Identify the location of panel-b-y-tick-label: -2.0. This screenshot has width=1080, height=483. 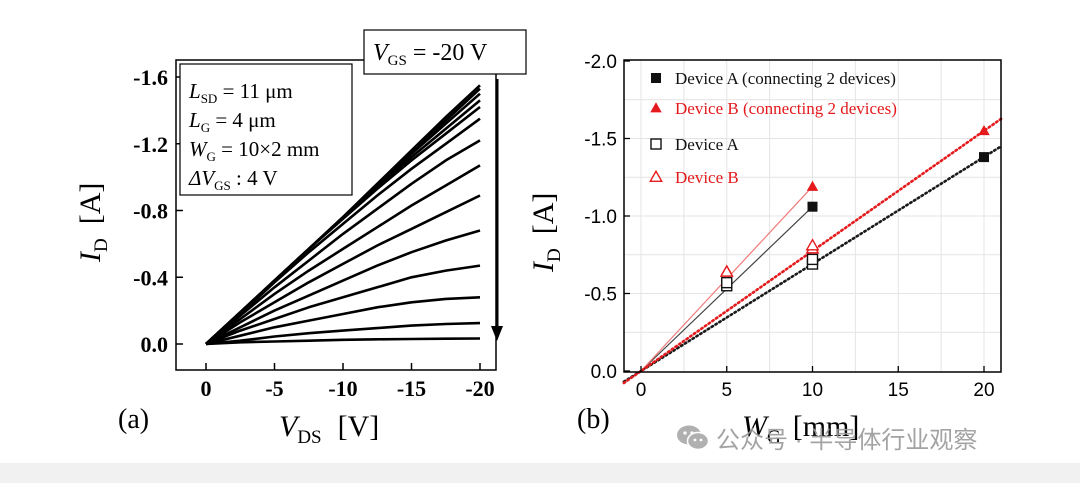
(600, 62).